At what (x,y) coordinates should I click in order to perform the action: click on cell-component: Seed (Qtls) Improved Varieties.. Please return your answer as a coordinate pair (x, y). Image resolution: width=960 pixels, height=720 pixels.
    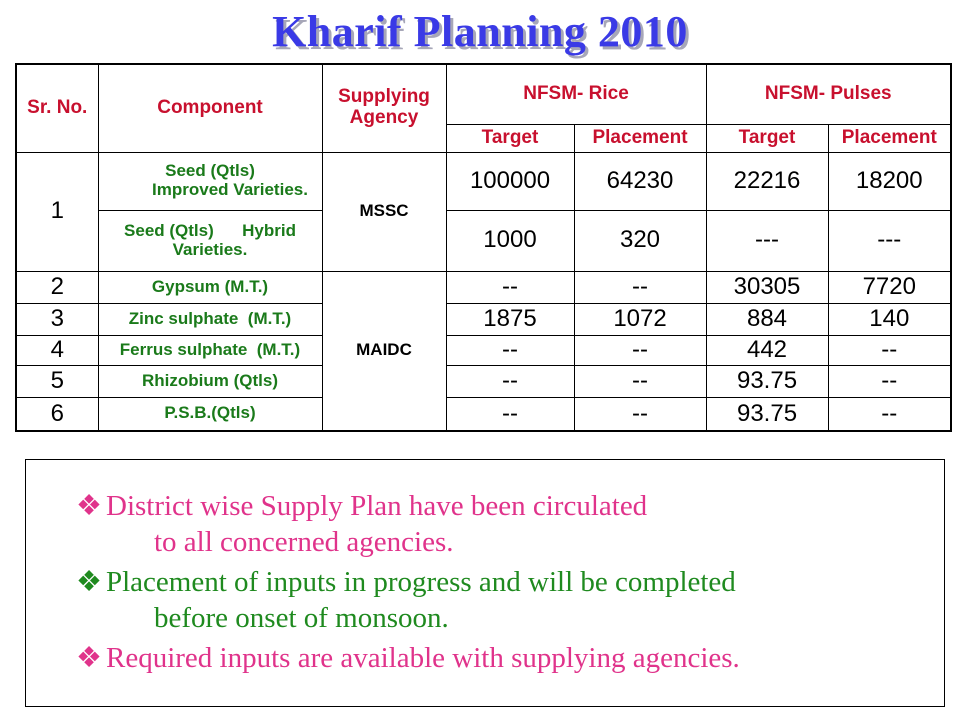
    Looking at the image, I should click on (210, 181).